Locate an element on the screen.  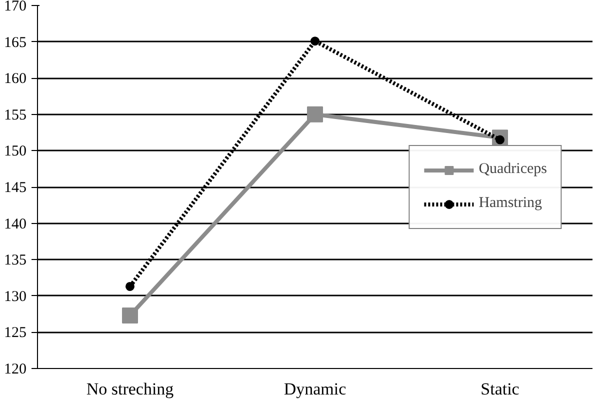
x-tick-label: Dynamic is located at coordinates (315, 389).